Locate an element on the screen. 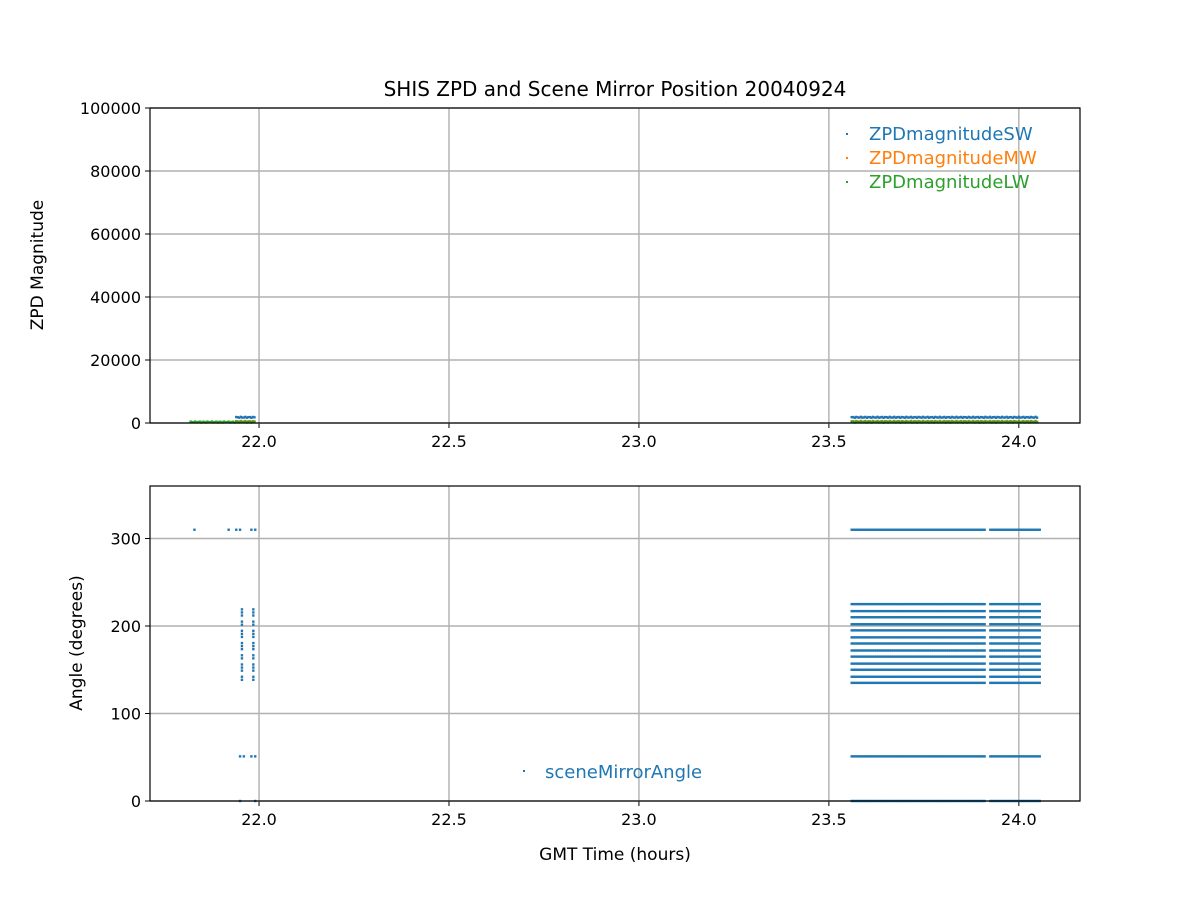 The image size is (1200, 900). legend-label: ZPDmagnitudeLW is located at coordinates (949, 182).